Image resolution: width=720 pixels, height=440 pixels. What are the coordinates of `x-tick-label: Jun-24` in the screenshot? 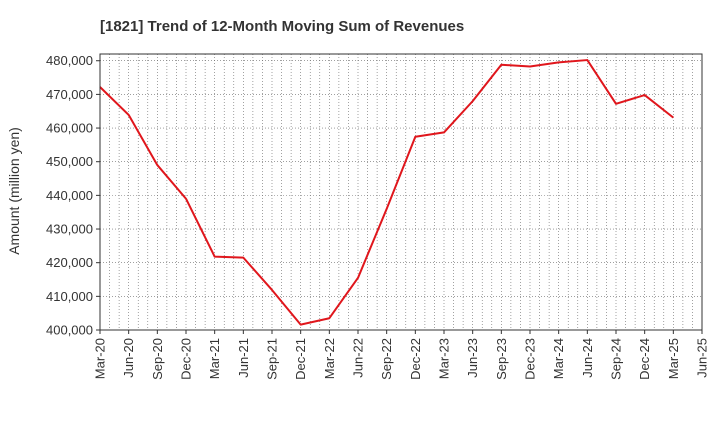 It's located at (587, 358).